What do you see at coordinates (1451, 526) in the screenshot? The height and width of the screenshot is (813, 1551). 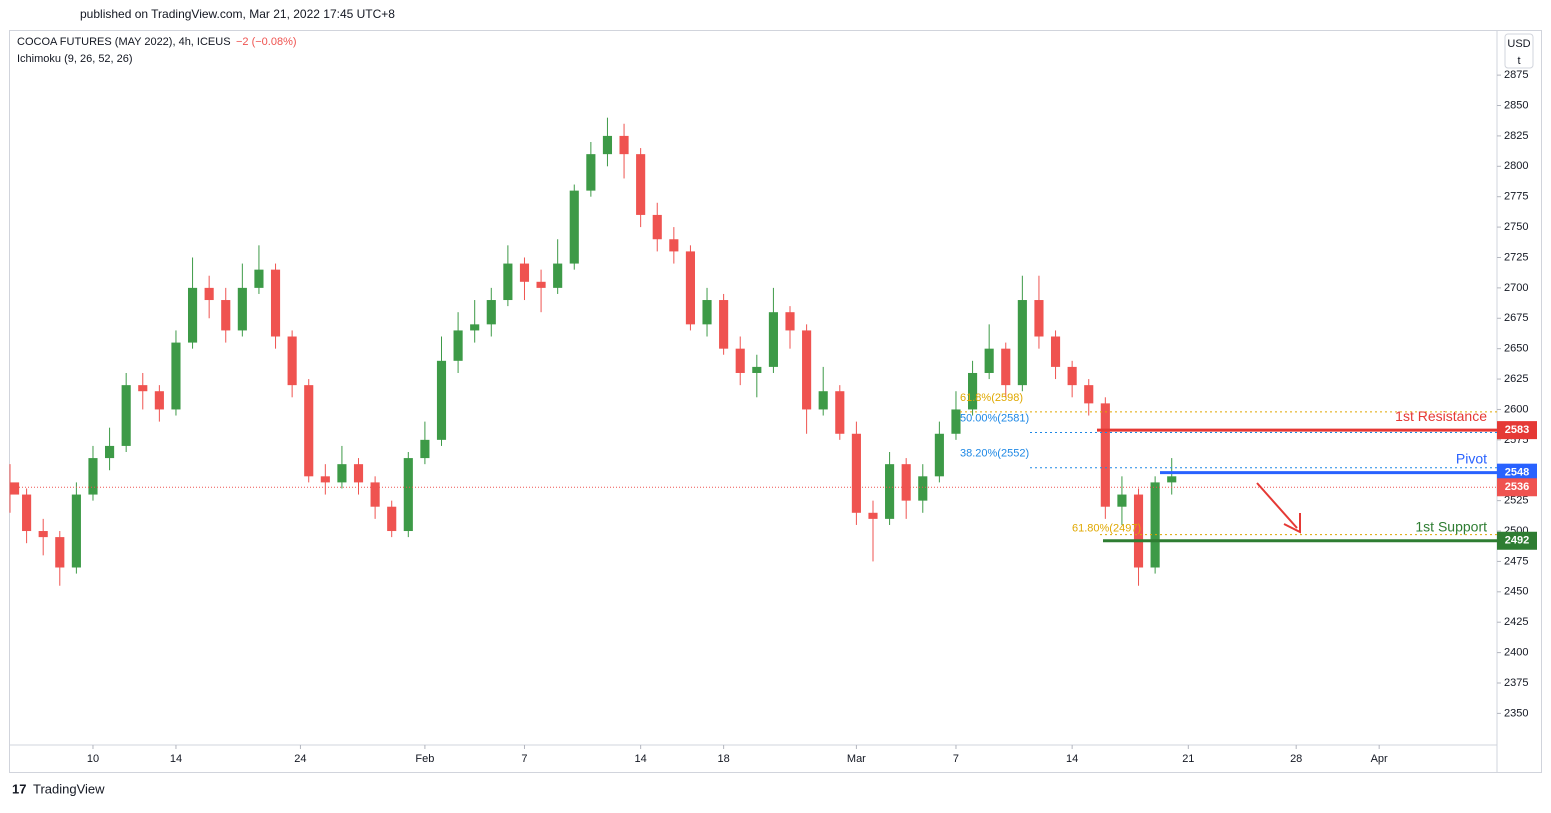 I see `level-name: 1st Support` at bounding box center [1451, 526].